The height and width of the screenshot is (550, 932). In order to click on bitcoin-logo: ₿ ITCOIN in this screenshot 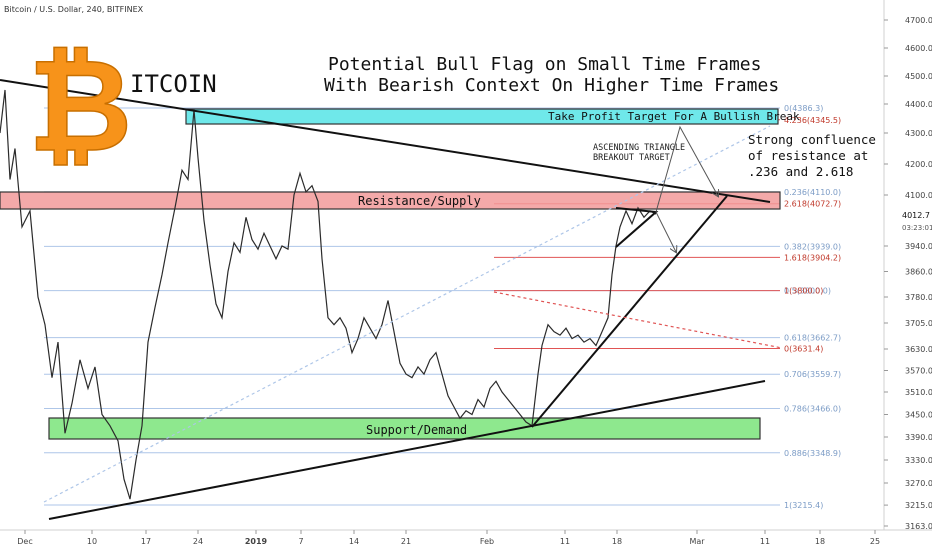, I will do `click(122, 106)`.